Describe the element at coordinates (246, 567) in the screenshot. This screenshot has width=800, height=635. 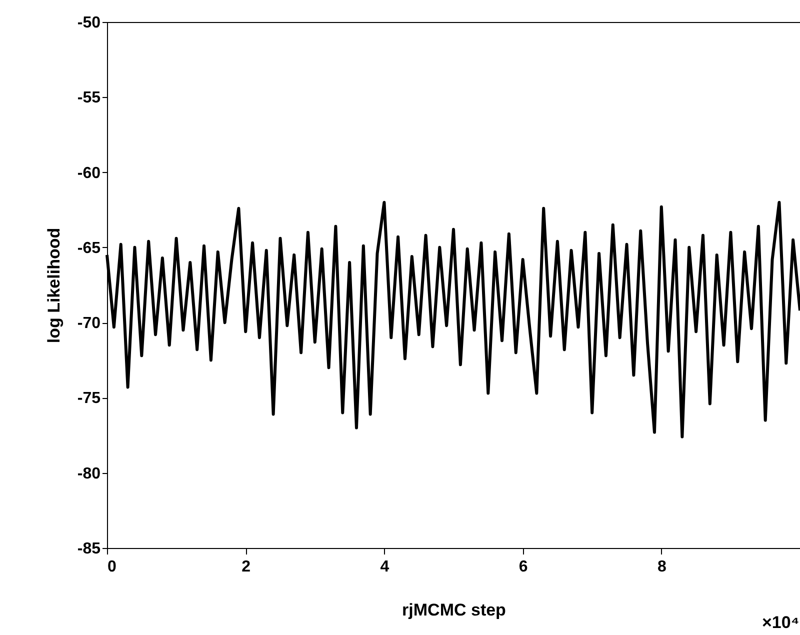
I see `x-tick-label: 2` at that location.